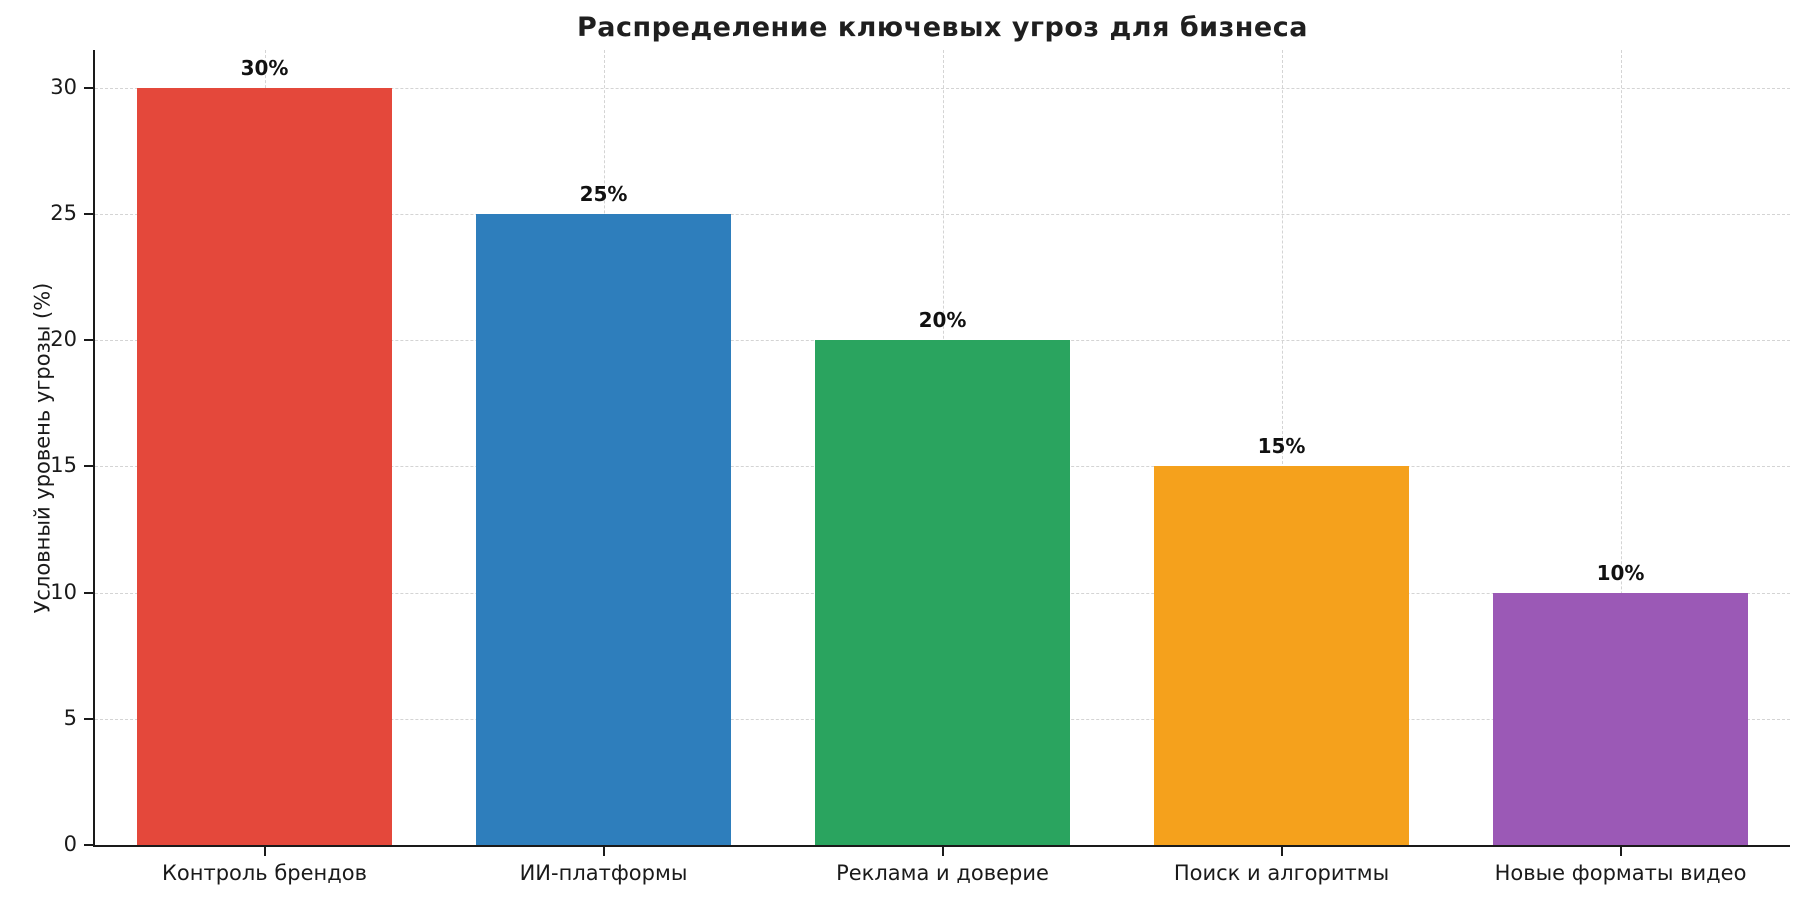 Image resolution: width=1800 pixels, height=900 pixels. What do you see at coordinates (1620, 873) in the screenshot?
I see `x-tick-label: Новые форматы видео` at bounding box center [1620, 873].